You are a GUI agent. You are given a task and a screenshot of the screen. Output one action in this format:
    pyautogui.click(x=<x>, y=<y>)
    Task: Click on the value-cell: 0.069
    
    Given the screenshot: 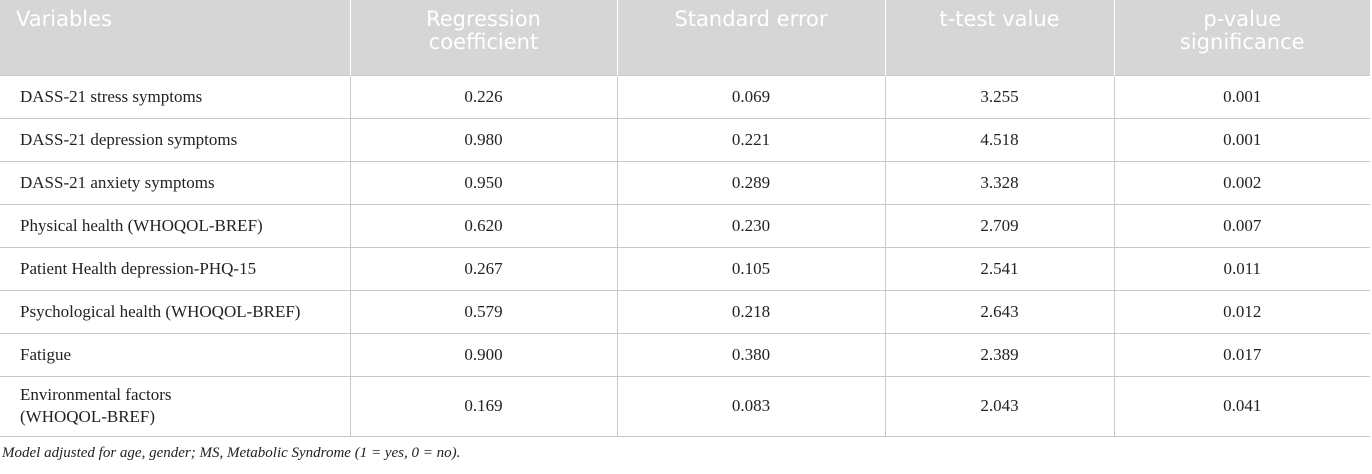 What is the action you would take?
    pyautogui.click(x=751, y=96)
    